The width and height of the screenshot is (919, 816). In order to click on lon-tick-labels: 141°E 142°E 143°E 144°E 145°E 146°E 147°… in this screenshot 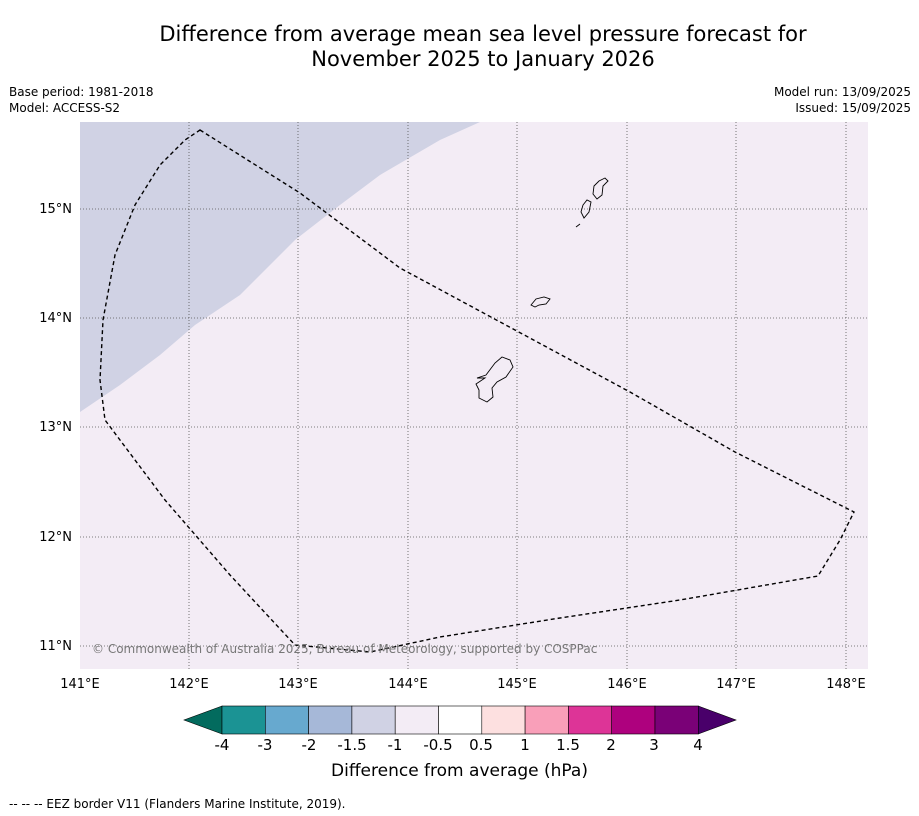, I will do `click(463, 684)`.